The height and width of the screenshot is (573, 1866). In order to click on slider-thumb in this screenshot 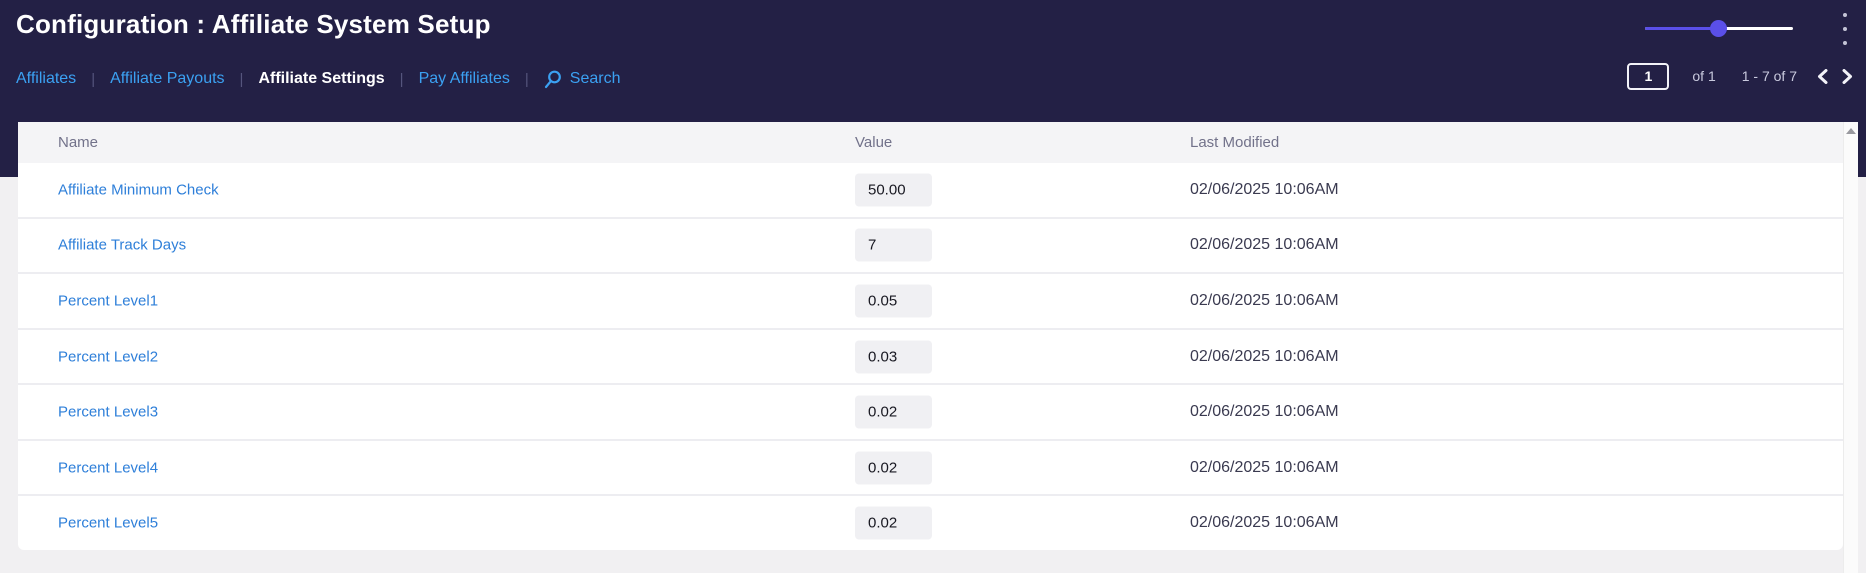, I will do `click(1718, 28)`.